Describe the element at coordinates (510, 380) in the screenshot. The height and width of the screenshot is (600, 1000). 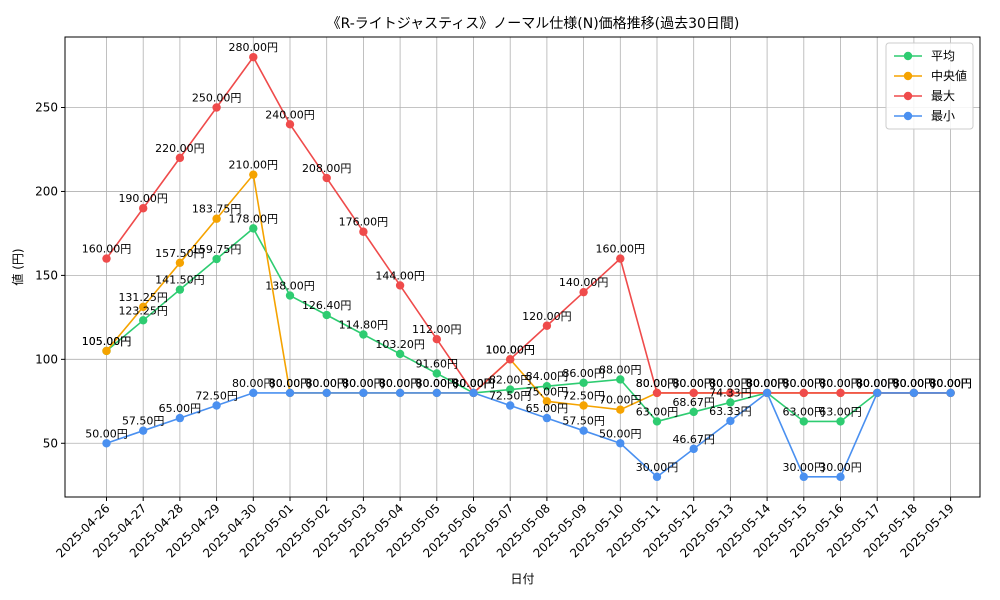
I see `data-label: 82.00円` at that location.